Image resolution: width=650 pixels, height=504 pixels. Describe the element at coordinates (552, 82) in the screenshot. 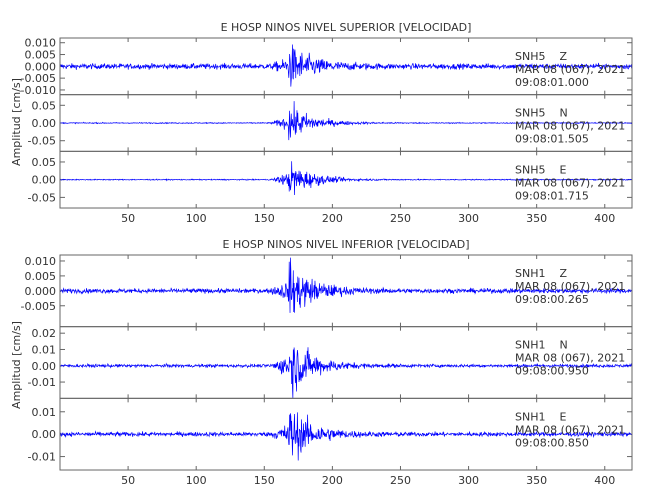

I see `time-label: 09:08:01.000` at that location.